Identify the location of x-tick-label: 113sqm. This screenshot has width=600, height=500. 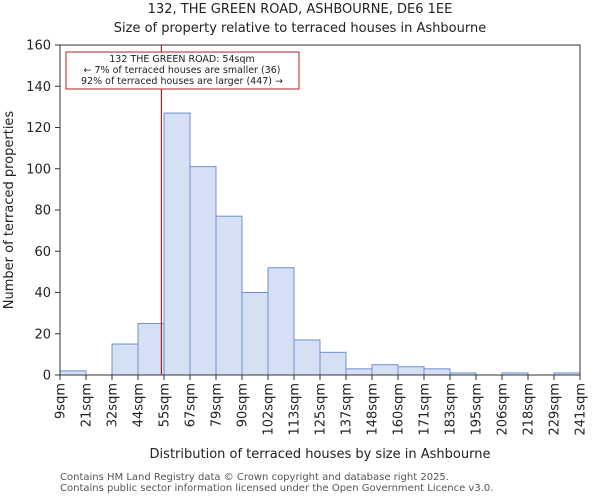
(295, 409).